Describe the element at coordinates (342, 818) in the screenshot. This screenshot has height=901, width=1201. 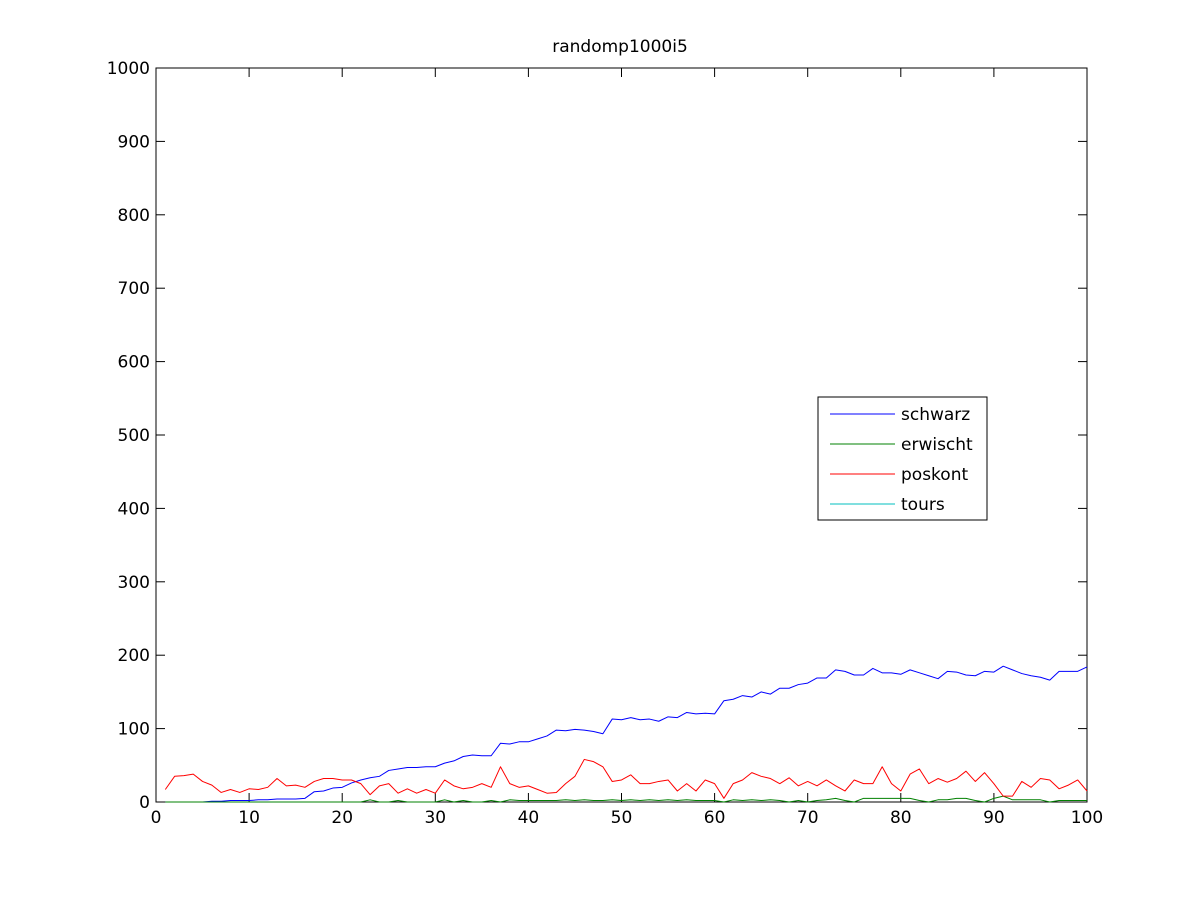
I see `x-tick-label: 20` at that location.